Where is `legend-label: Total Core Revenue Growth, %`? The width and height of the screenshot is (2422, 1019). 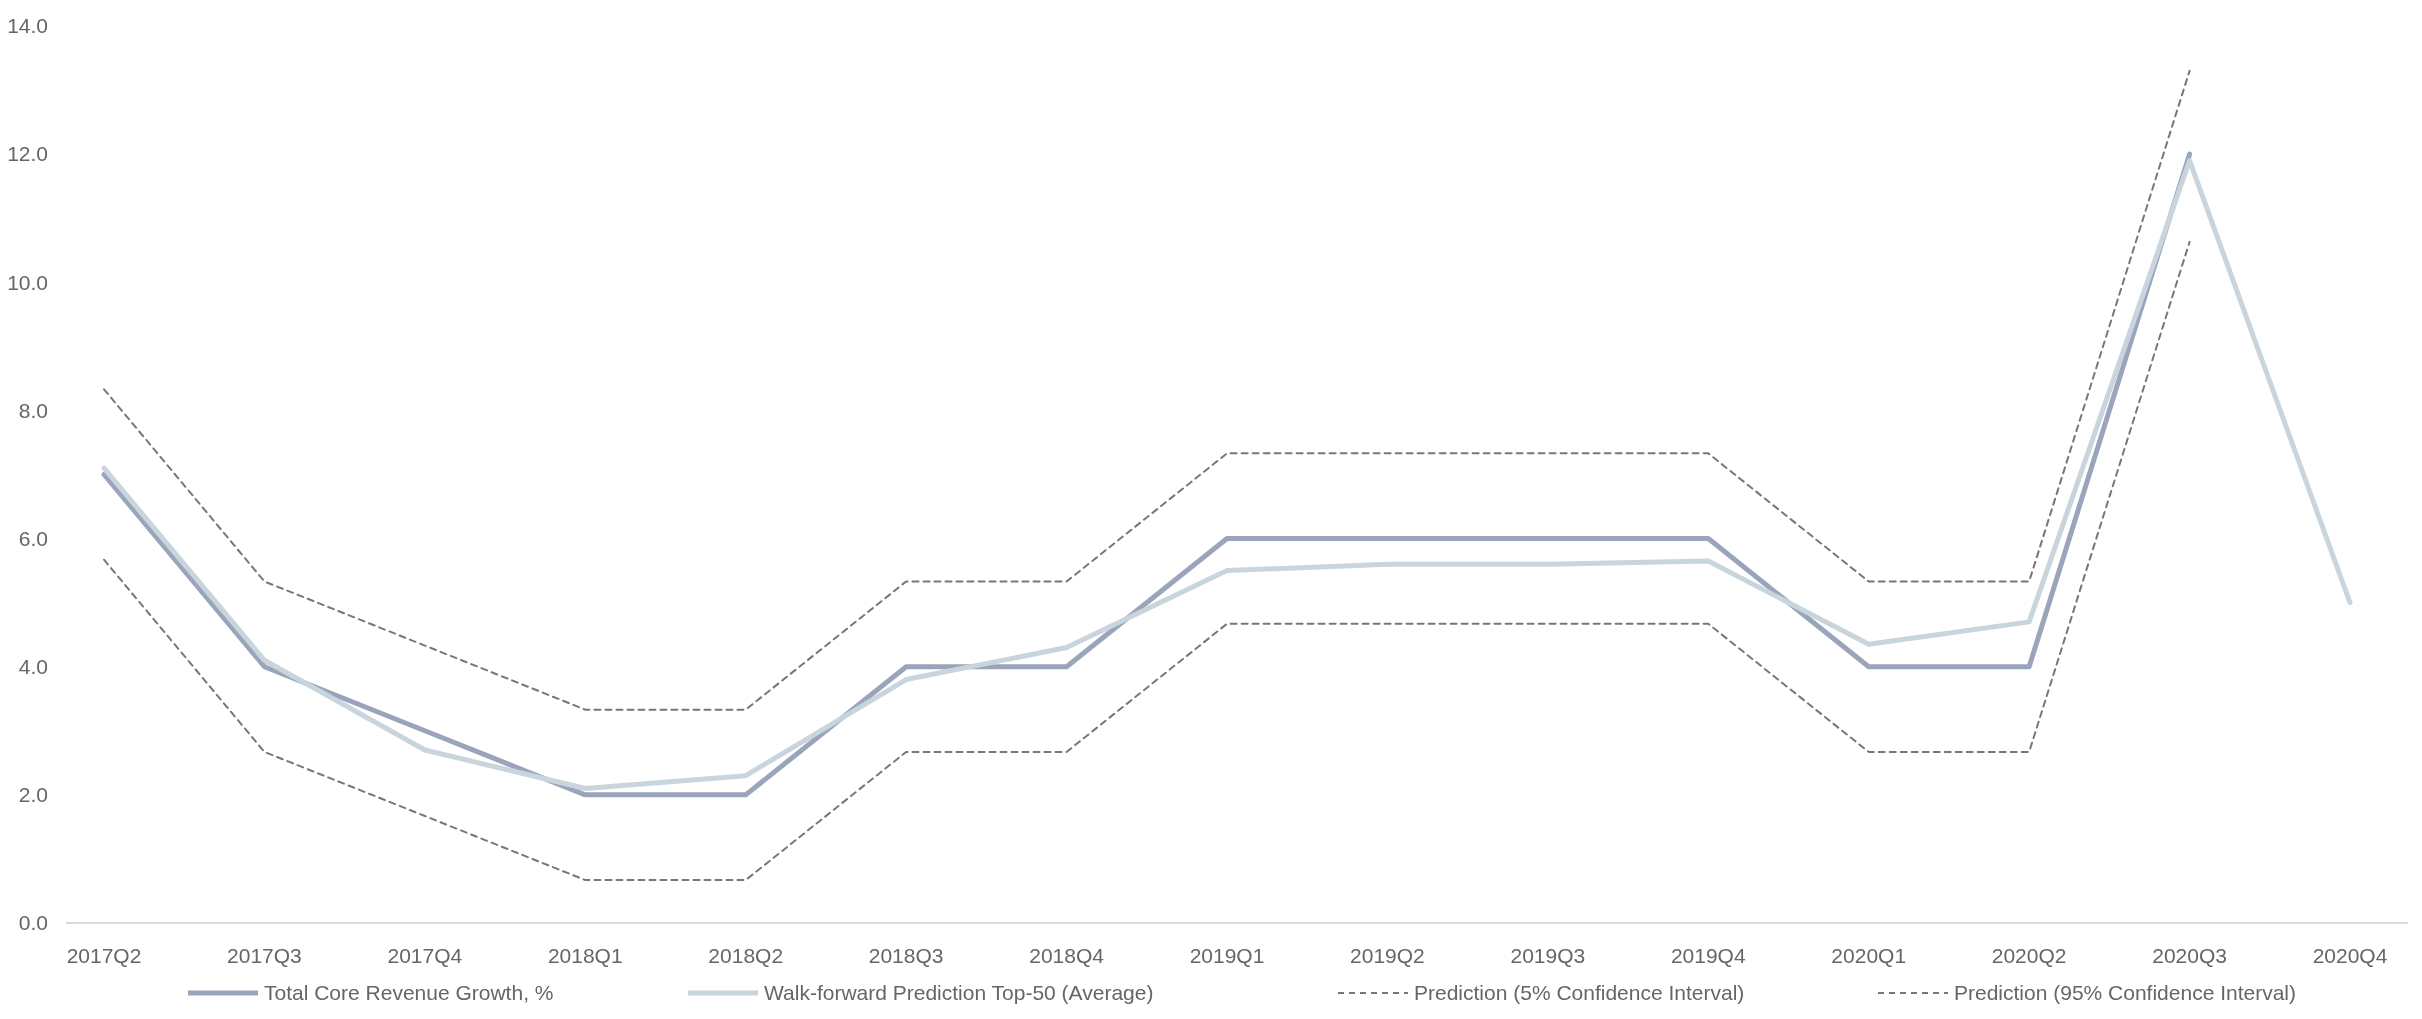
legend-label: Total Core Revenue Growth, % is located at coordinates (409, 993).